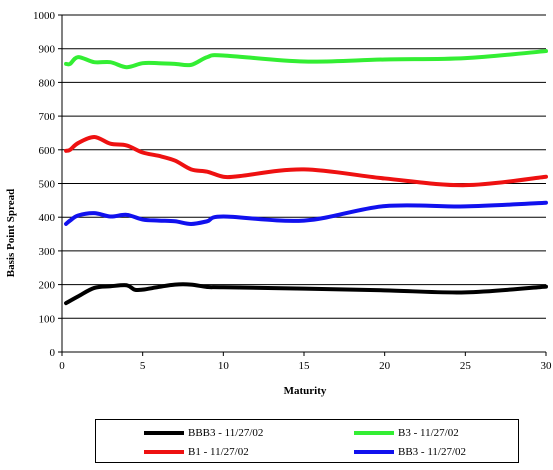  What do you see at coordinates (11, 233) in the screenshot?
I see `y-axis-title: Basis Point Spread` at bounding box center [11, 233].